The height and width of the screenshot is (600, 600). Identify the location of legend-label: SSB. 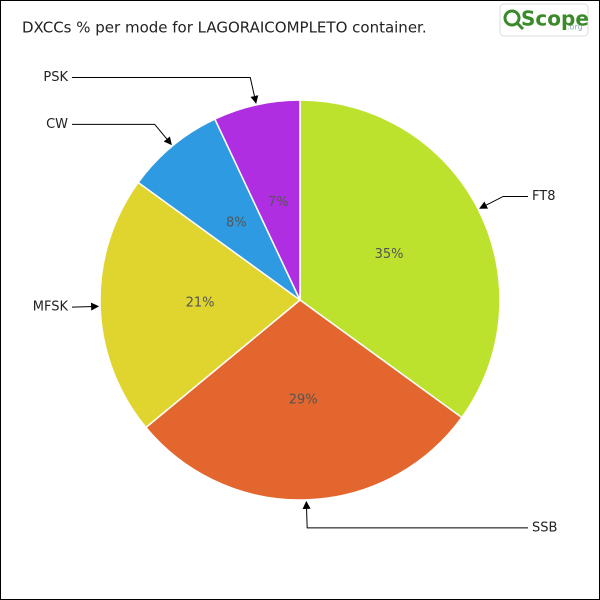
(544, 527).